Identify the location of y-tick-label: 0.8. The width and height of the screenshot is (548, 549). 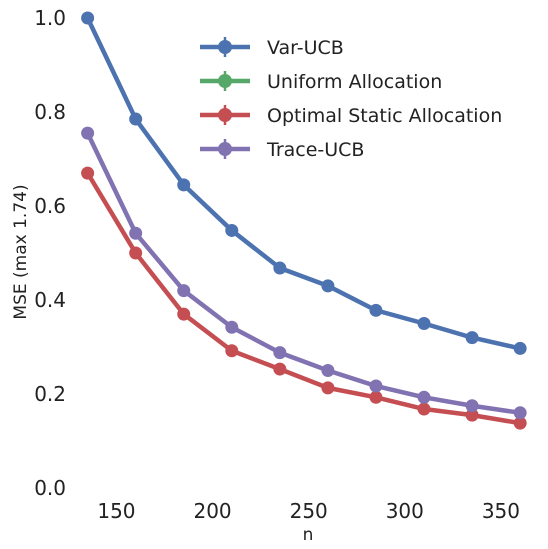
(50, 112).